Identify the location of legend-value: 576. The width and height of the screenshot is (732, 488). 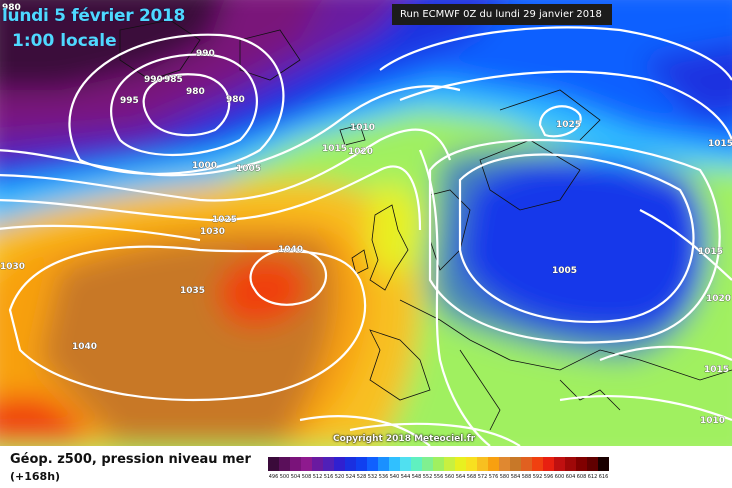
(493, 477).